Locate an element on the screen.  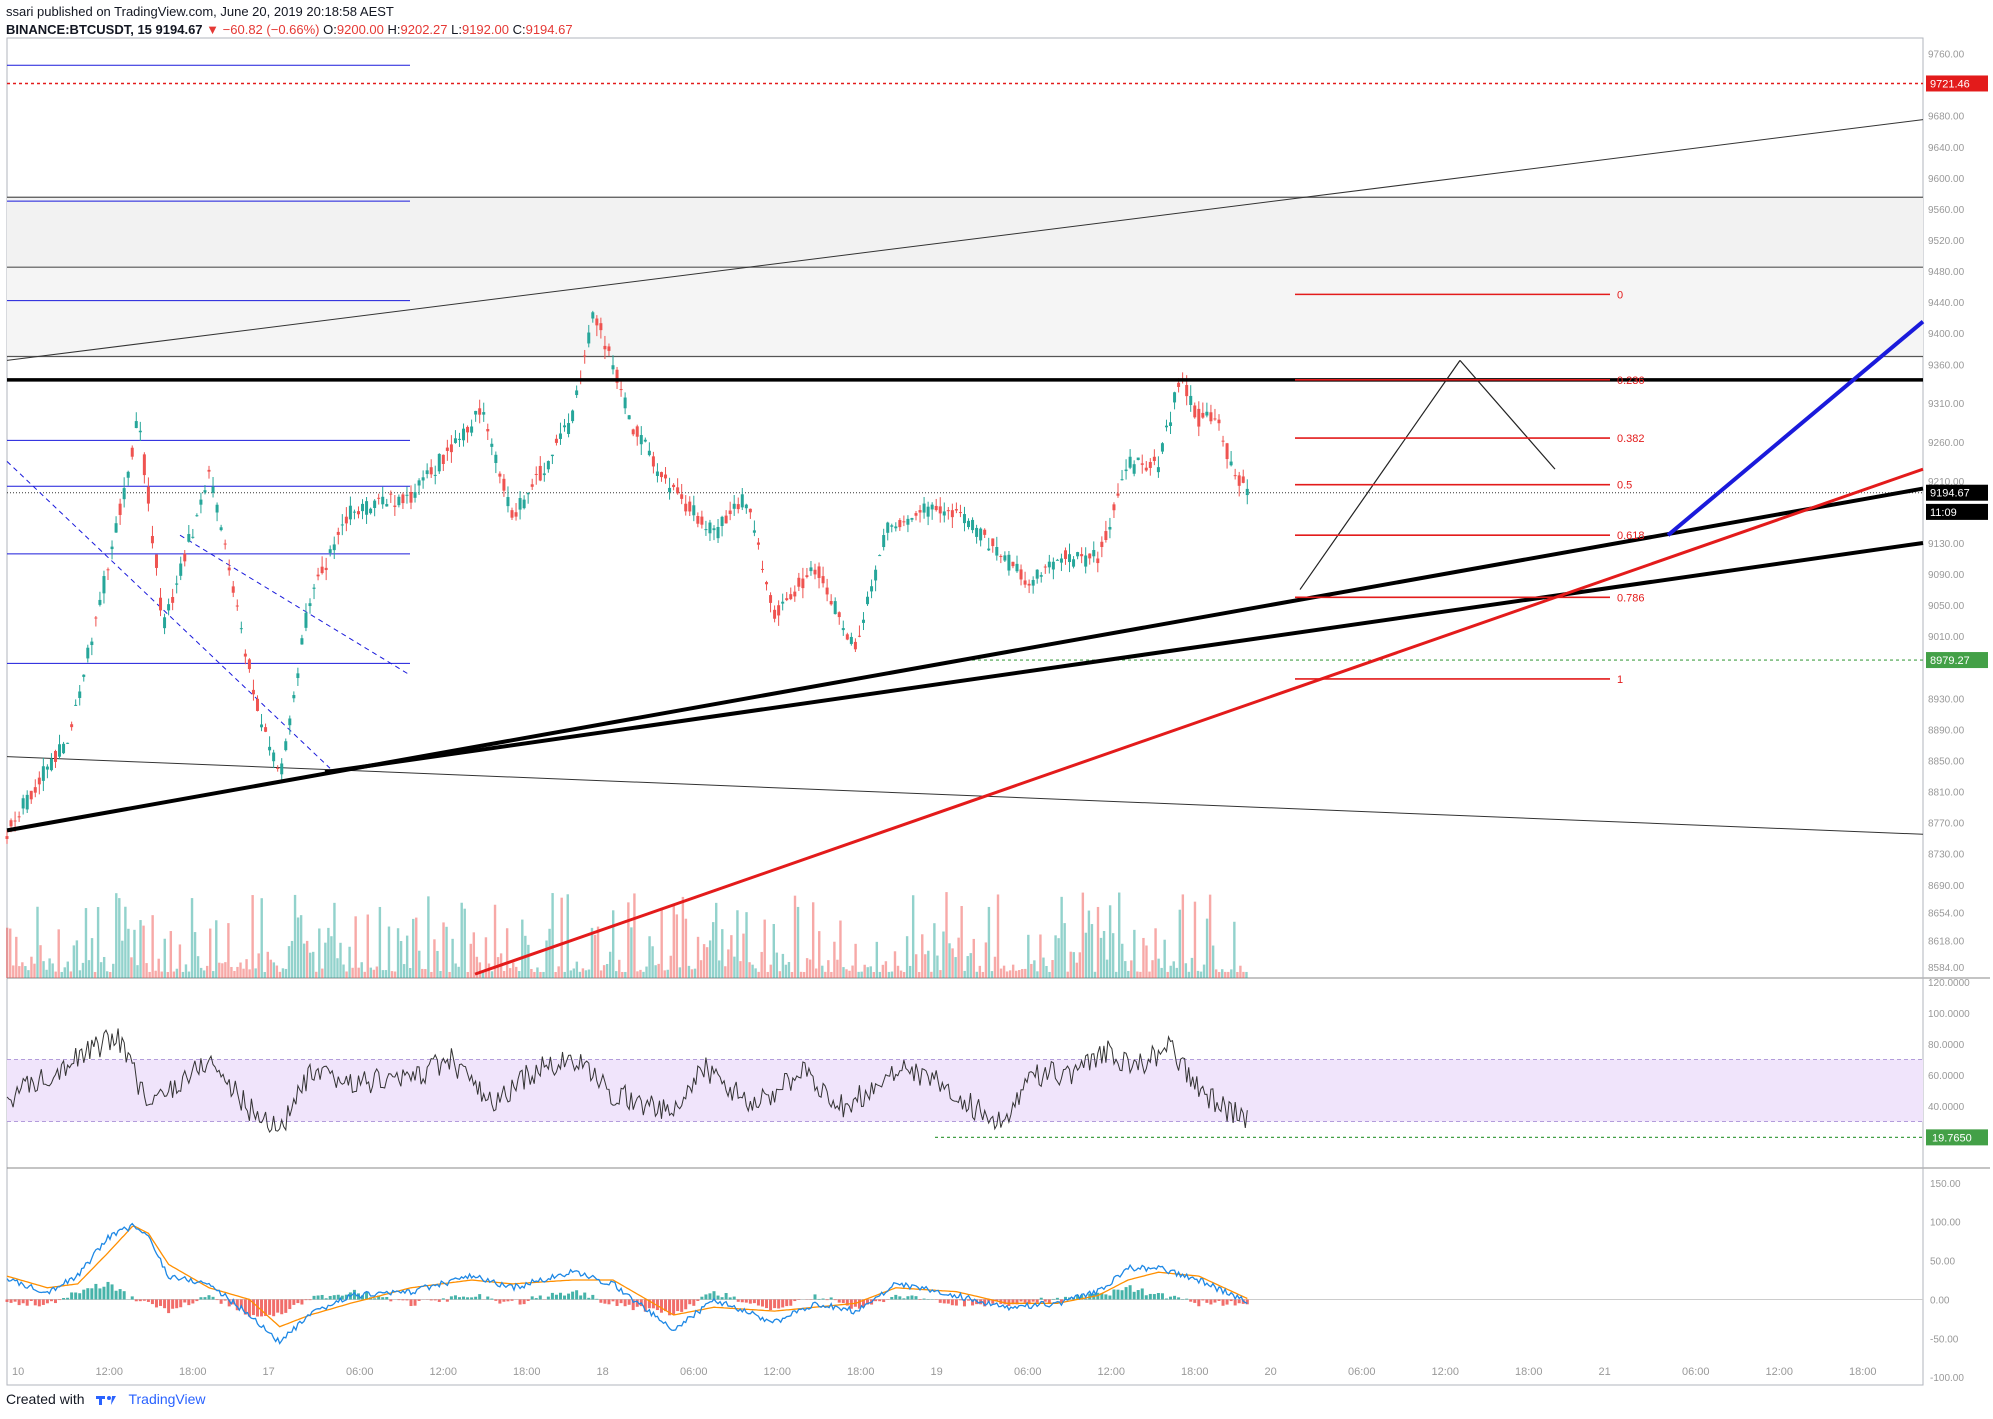
time-tick-label: 10 is located at coordinates (18, 1372).